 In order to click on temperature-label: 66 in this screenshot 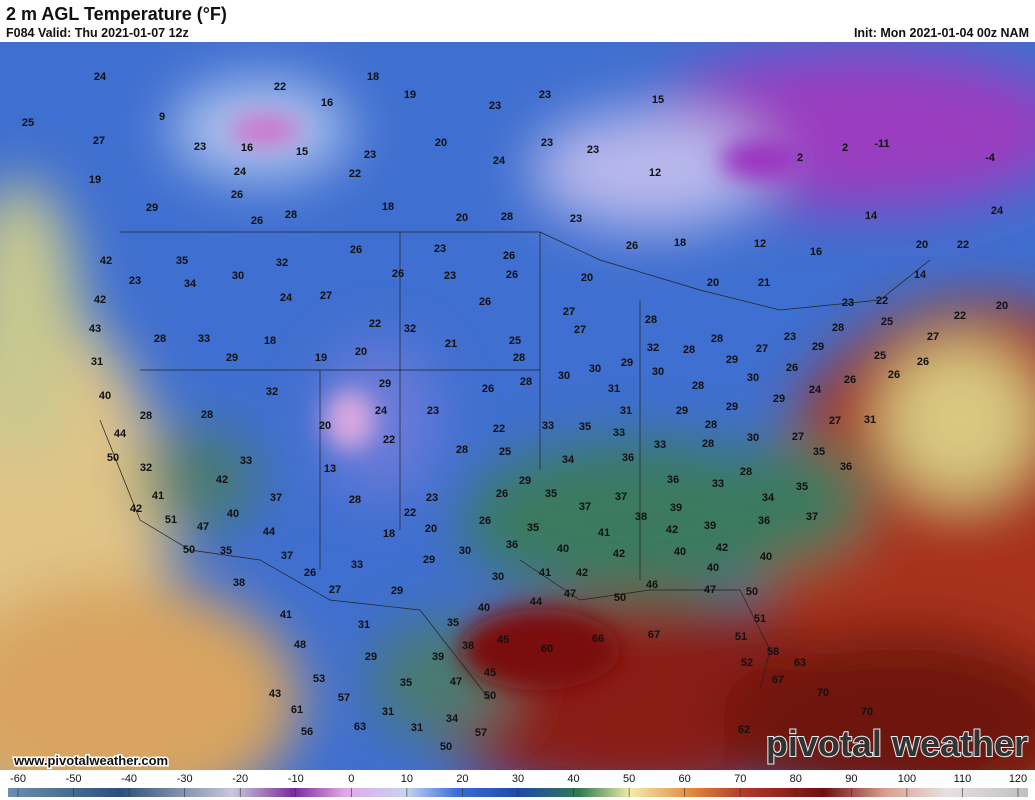, I will do `click(598, 639)`.